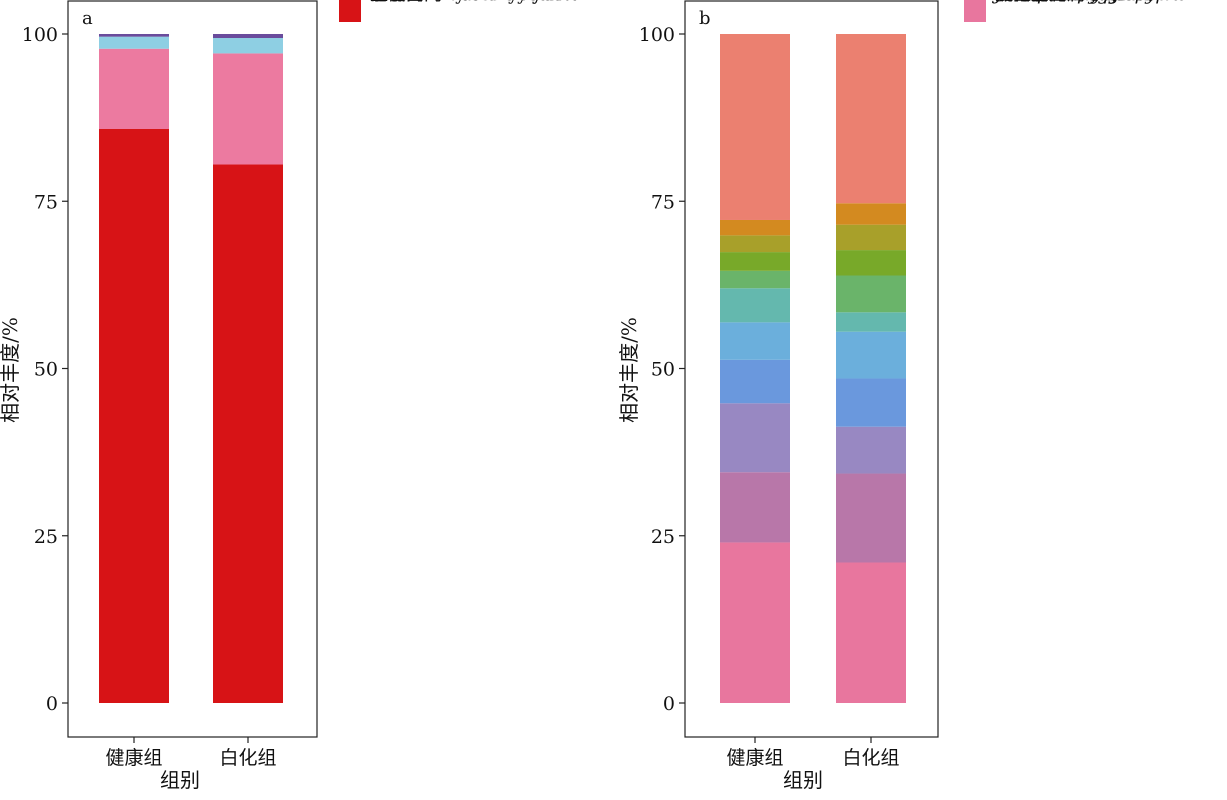  I want to click on legend-label: 侧齿霉属 Engyodontium, so click(1100, 2).